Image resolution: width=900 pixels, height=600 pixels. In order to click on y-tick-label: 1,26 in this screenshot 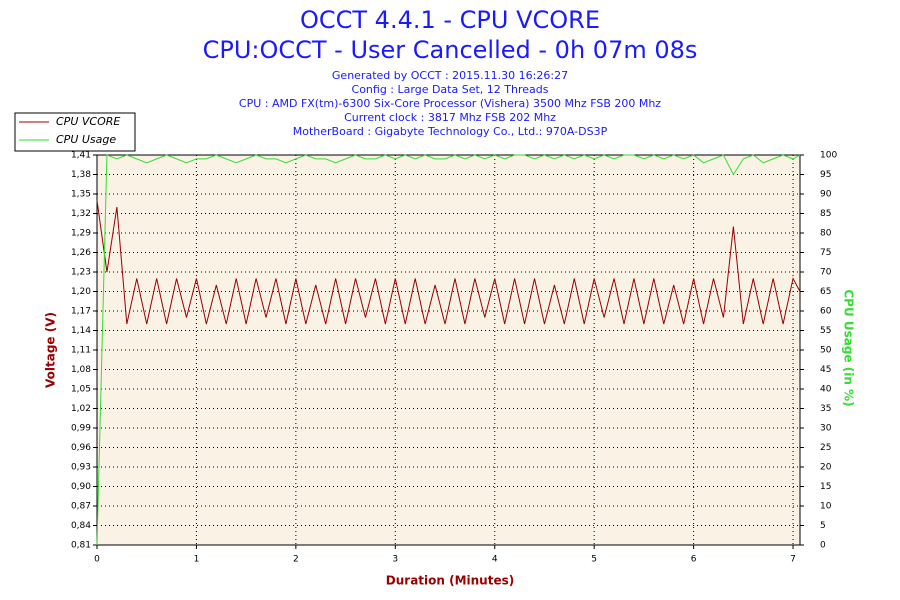, I will do `click(81, 253)`.